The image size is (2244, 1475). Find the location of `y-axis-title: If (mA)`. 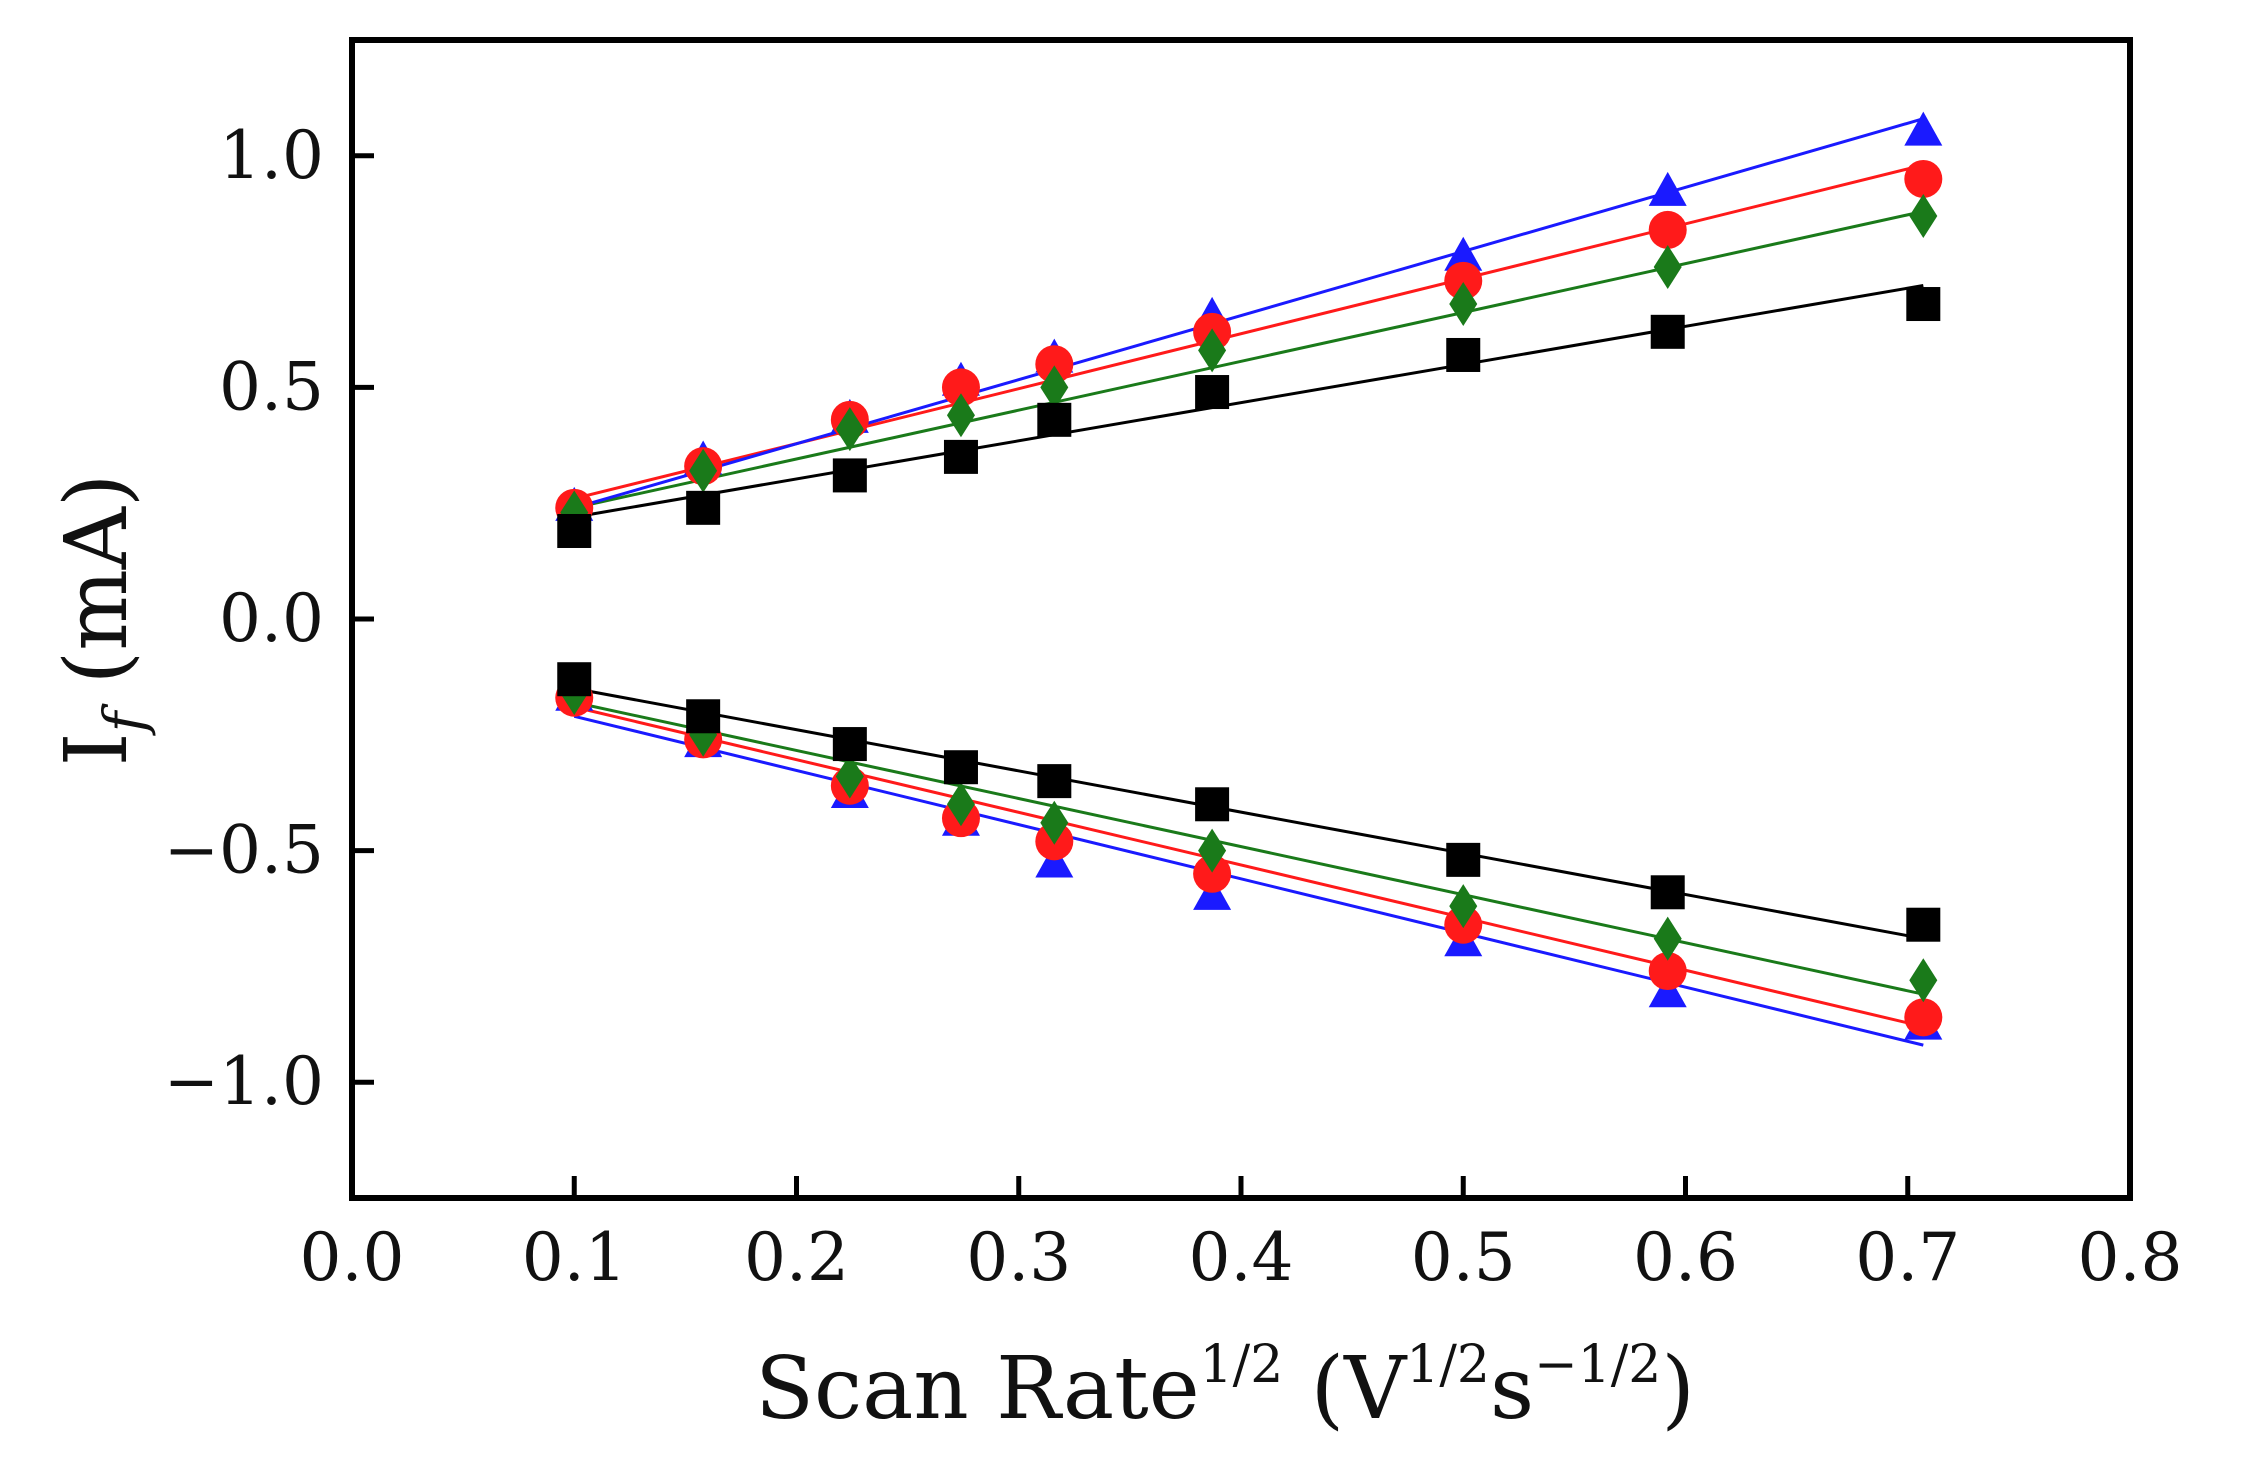

y-axis-title: If (mA) is located at coordinates (102, 620).